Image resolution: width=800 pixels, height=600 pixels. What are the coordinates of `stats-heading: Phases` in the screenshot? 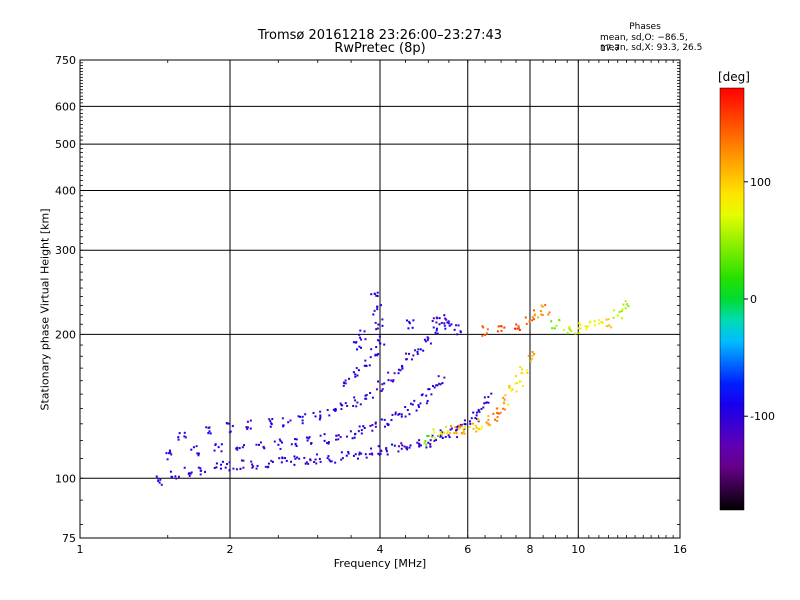 It's located at (645, 27).